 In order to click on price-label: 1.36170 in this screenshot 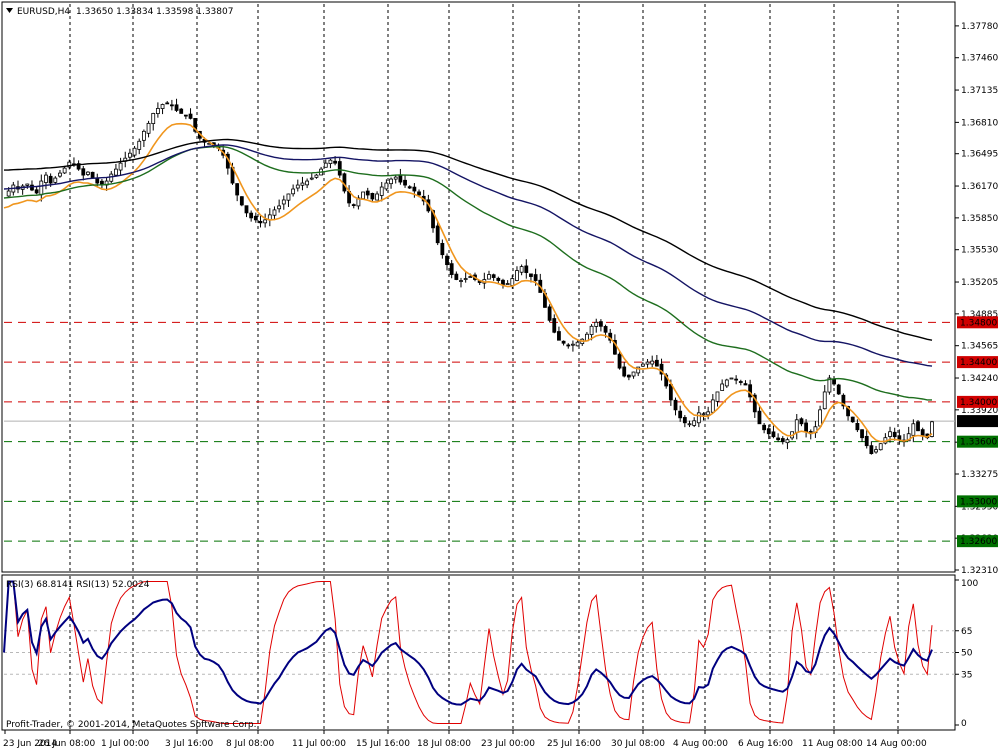, I will do `click(979, 187)`.